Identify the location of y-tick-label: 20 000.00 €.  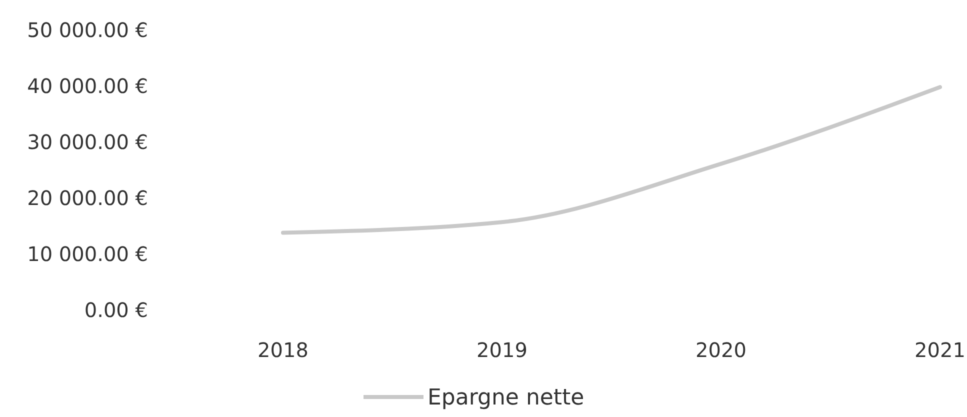
(87, 198).